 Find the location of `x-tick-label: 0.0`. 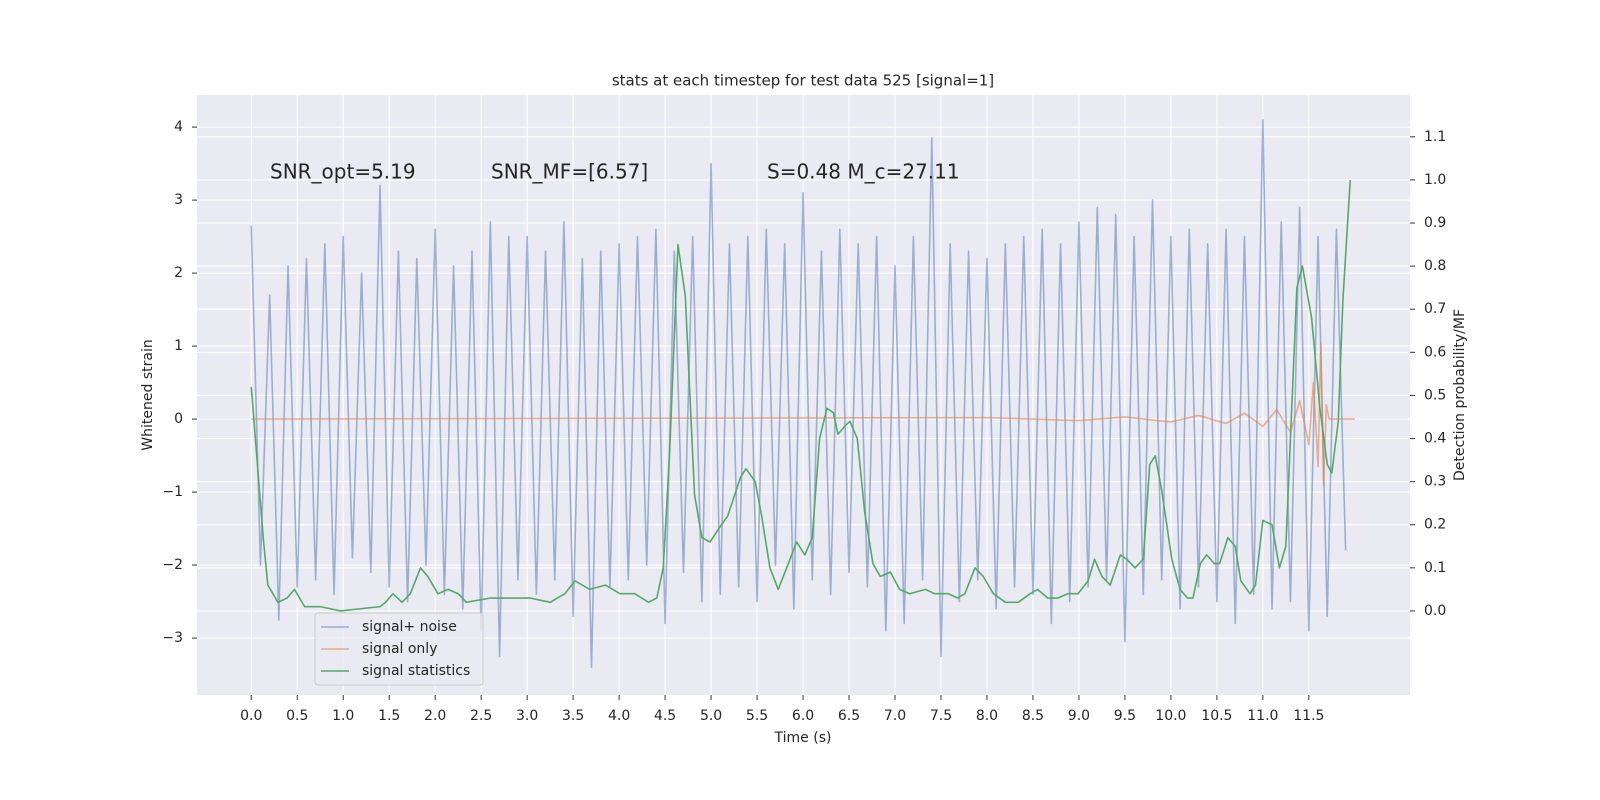

x-tick-label: 0.0 is located at coordinates (251, 716).